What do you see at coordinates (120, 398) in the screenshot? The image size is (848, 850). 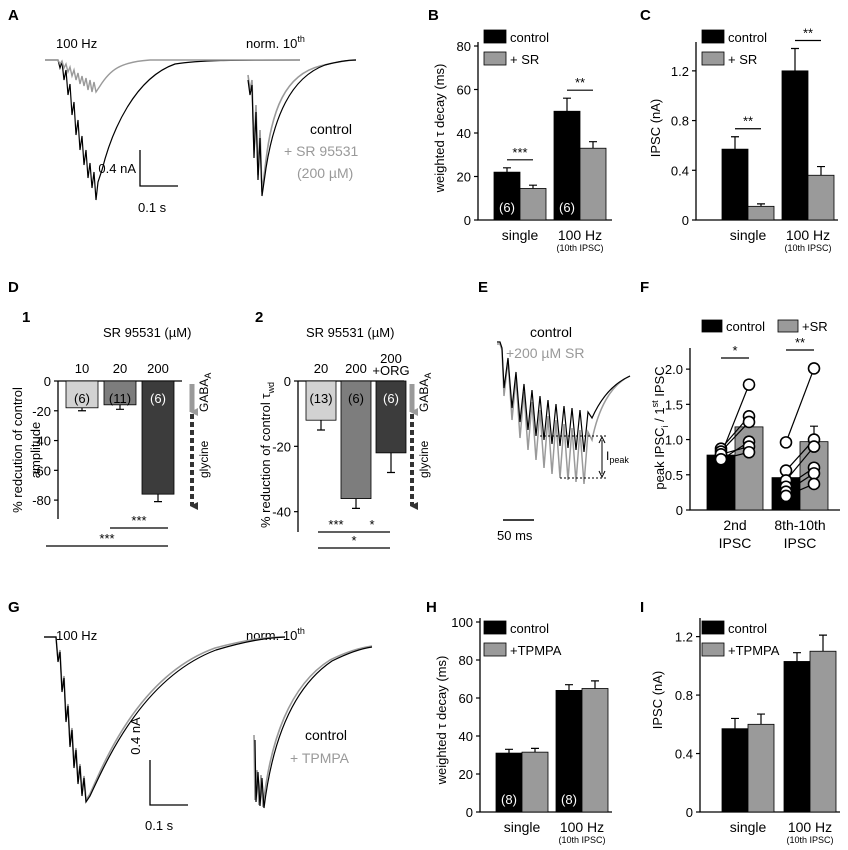 I see `n-label-D1: (11)` at bounding box center [120, 398].